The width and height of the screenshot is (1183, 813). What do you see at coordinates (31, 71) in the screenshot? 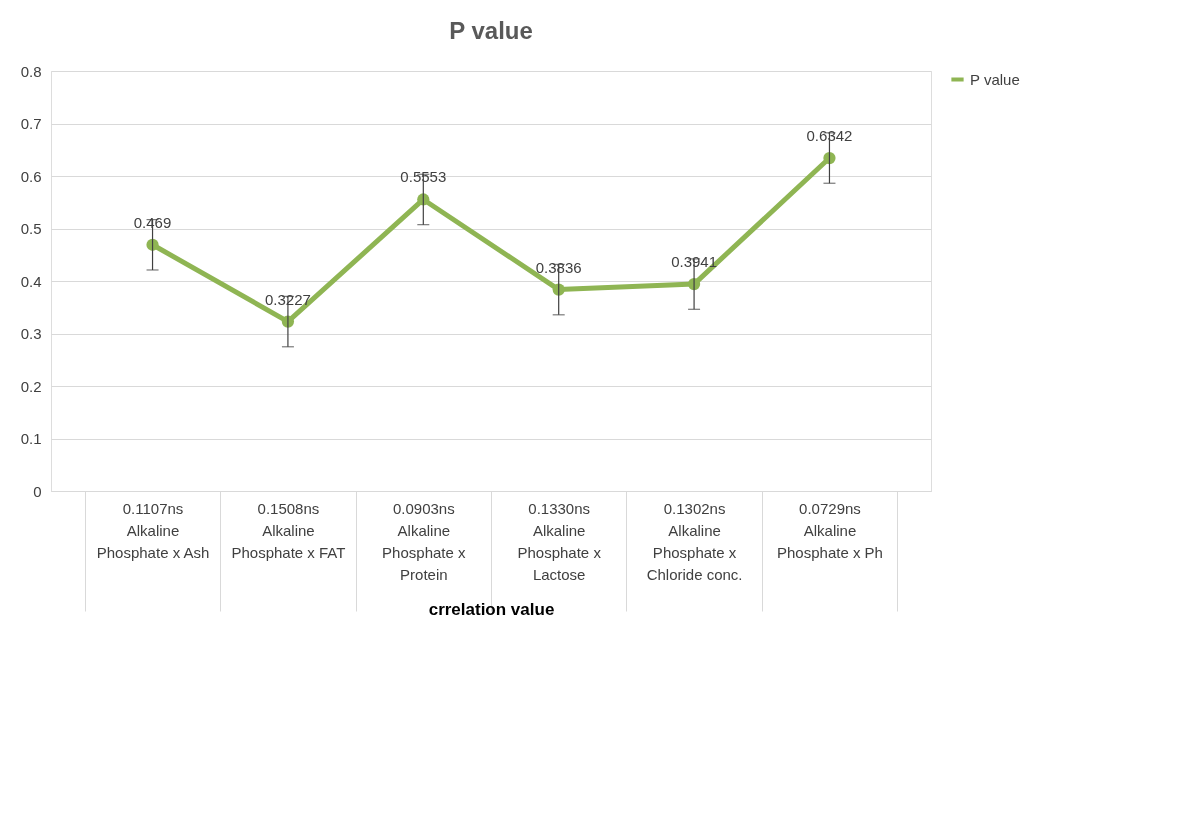
I see `y-tick-label: 0.8` at bounding box center [31, 71].